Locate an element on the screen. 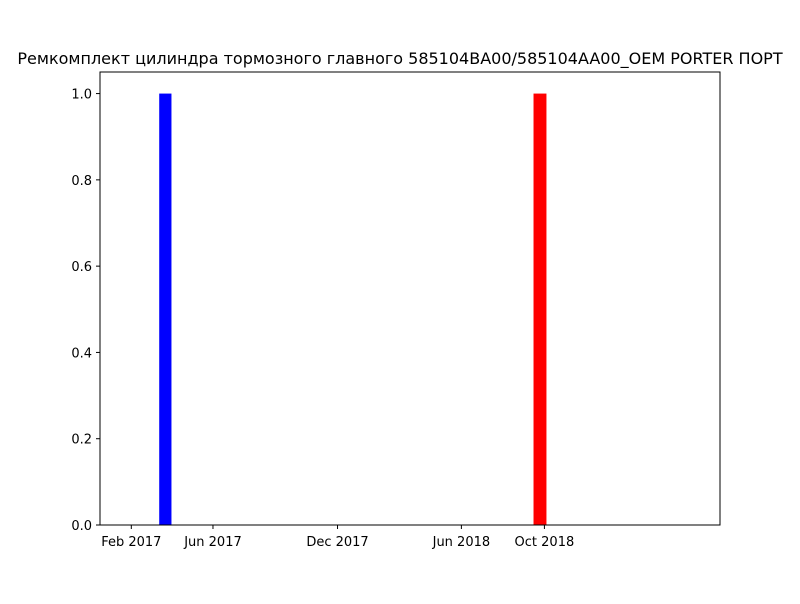 The height and width of the screenshot is (604, 800). y-tick-label-0: 0.0 is located at coordinates (81, 526).